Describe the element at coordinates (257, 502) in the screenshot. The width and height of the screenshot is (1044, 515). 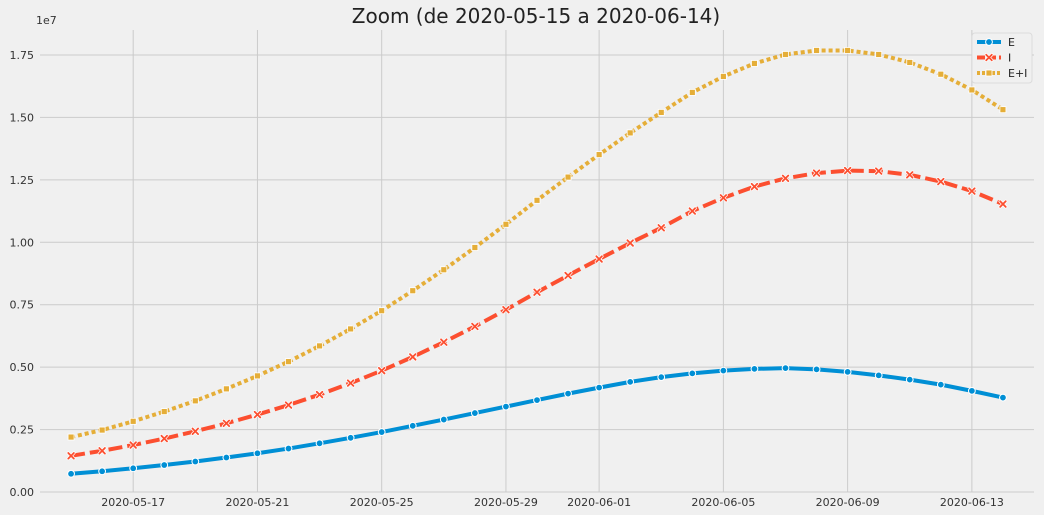
I see `x-tick-label: 2020-05-21` at that location.